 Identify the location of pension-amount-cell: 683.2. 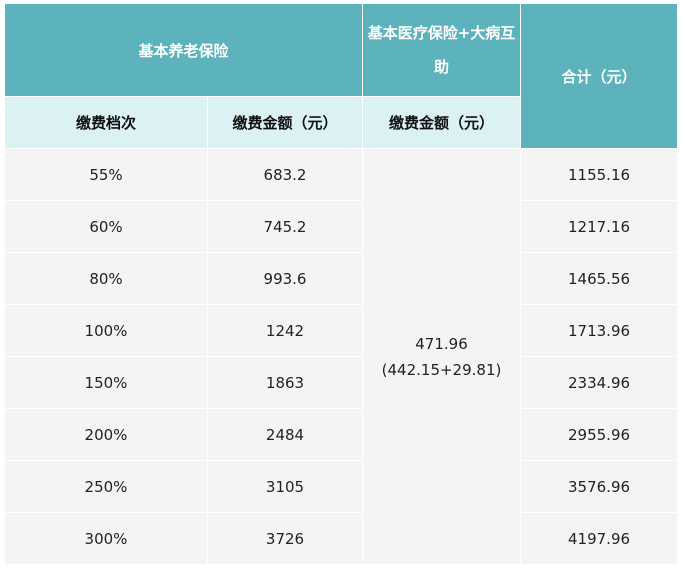
(285, 174).